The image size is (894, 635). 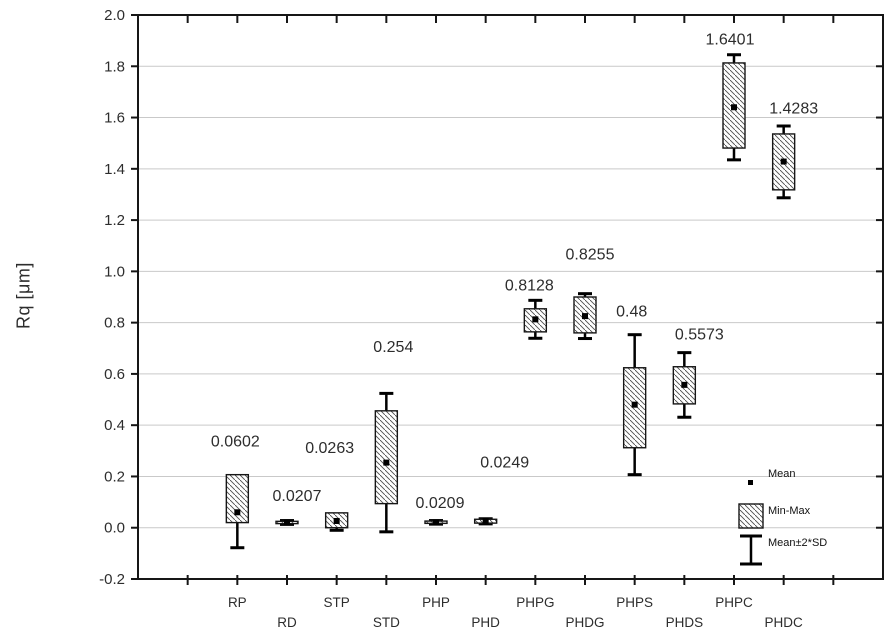 What do you see at coordinates (114, 323) in the screenshot?
I see `y-tick-label: 0.8` at bounding box center [114, 323].